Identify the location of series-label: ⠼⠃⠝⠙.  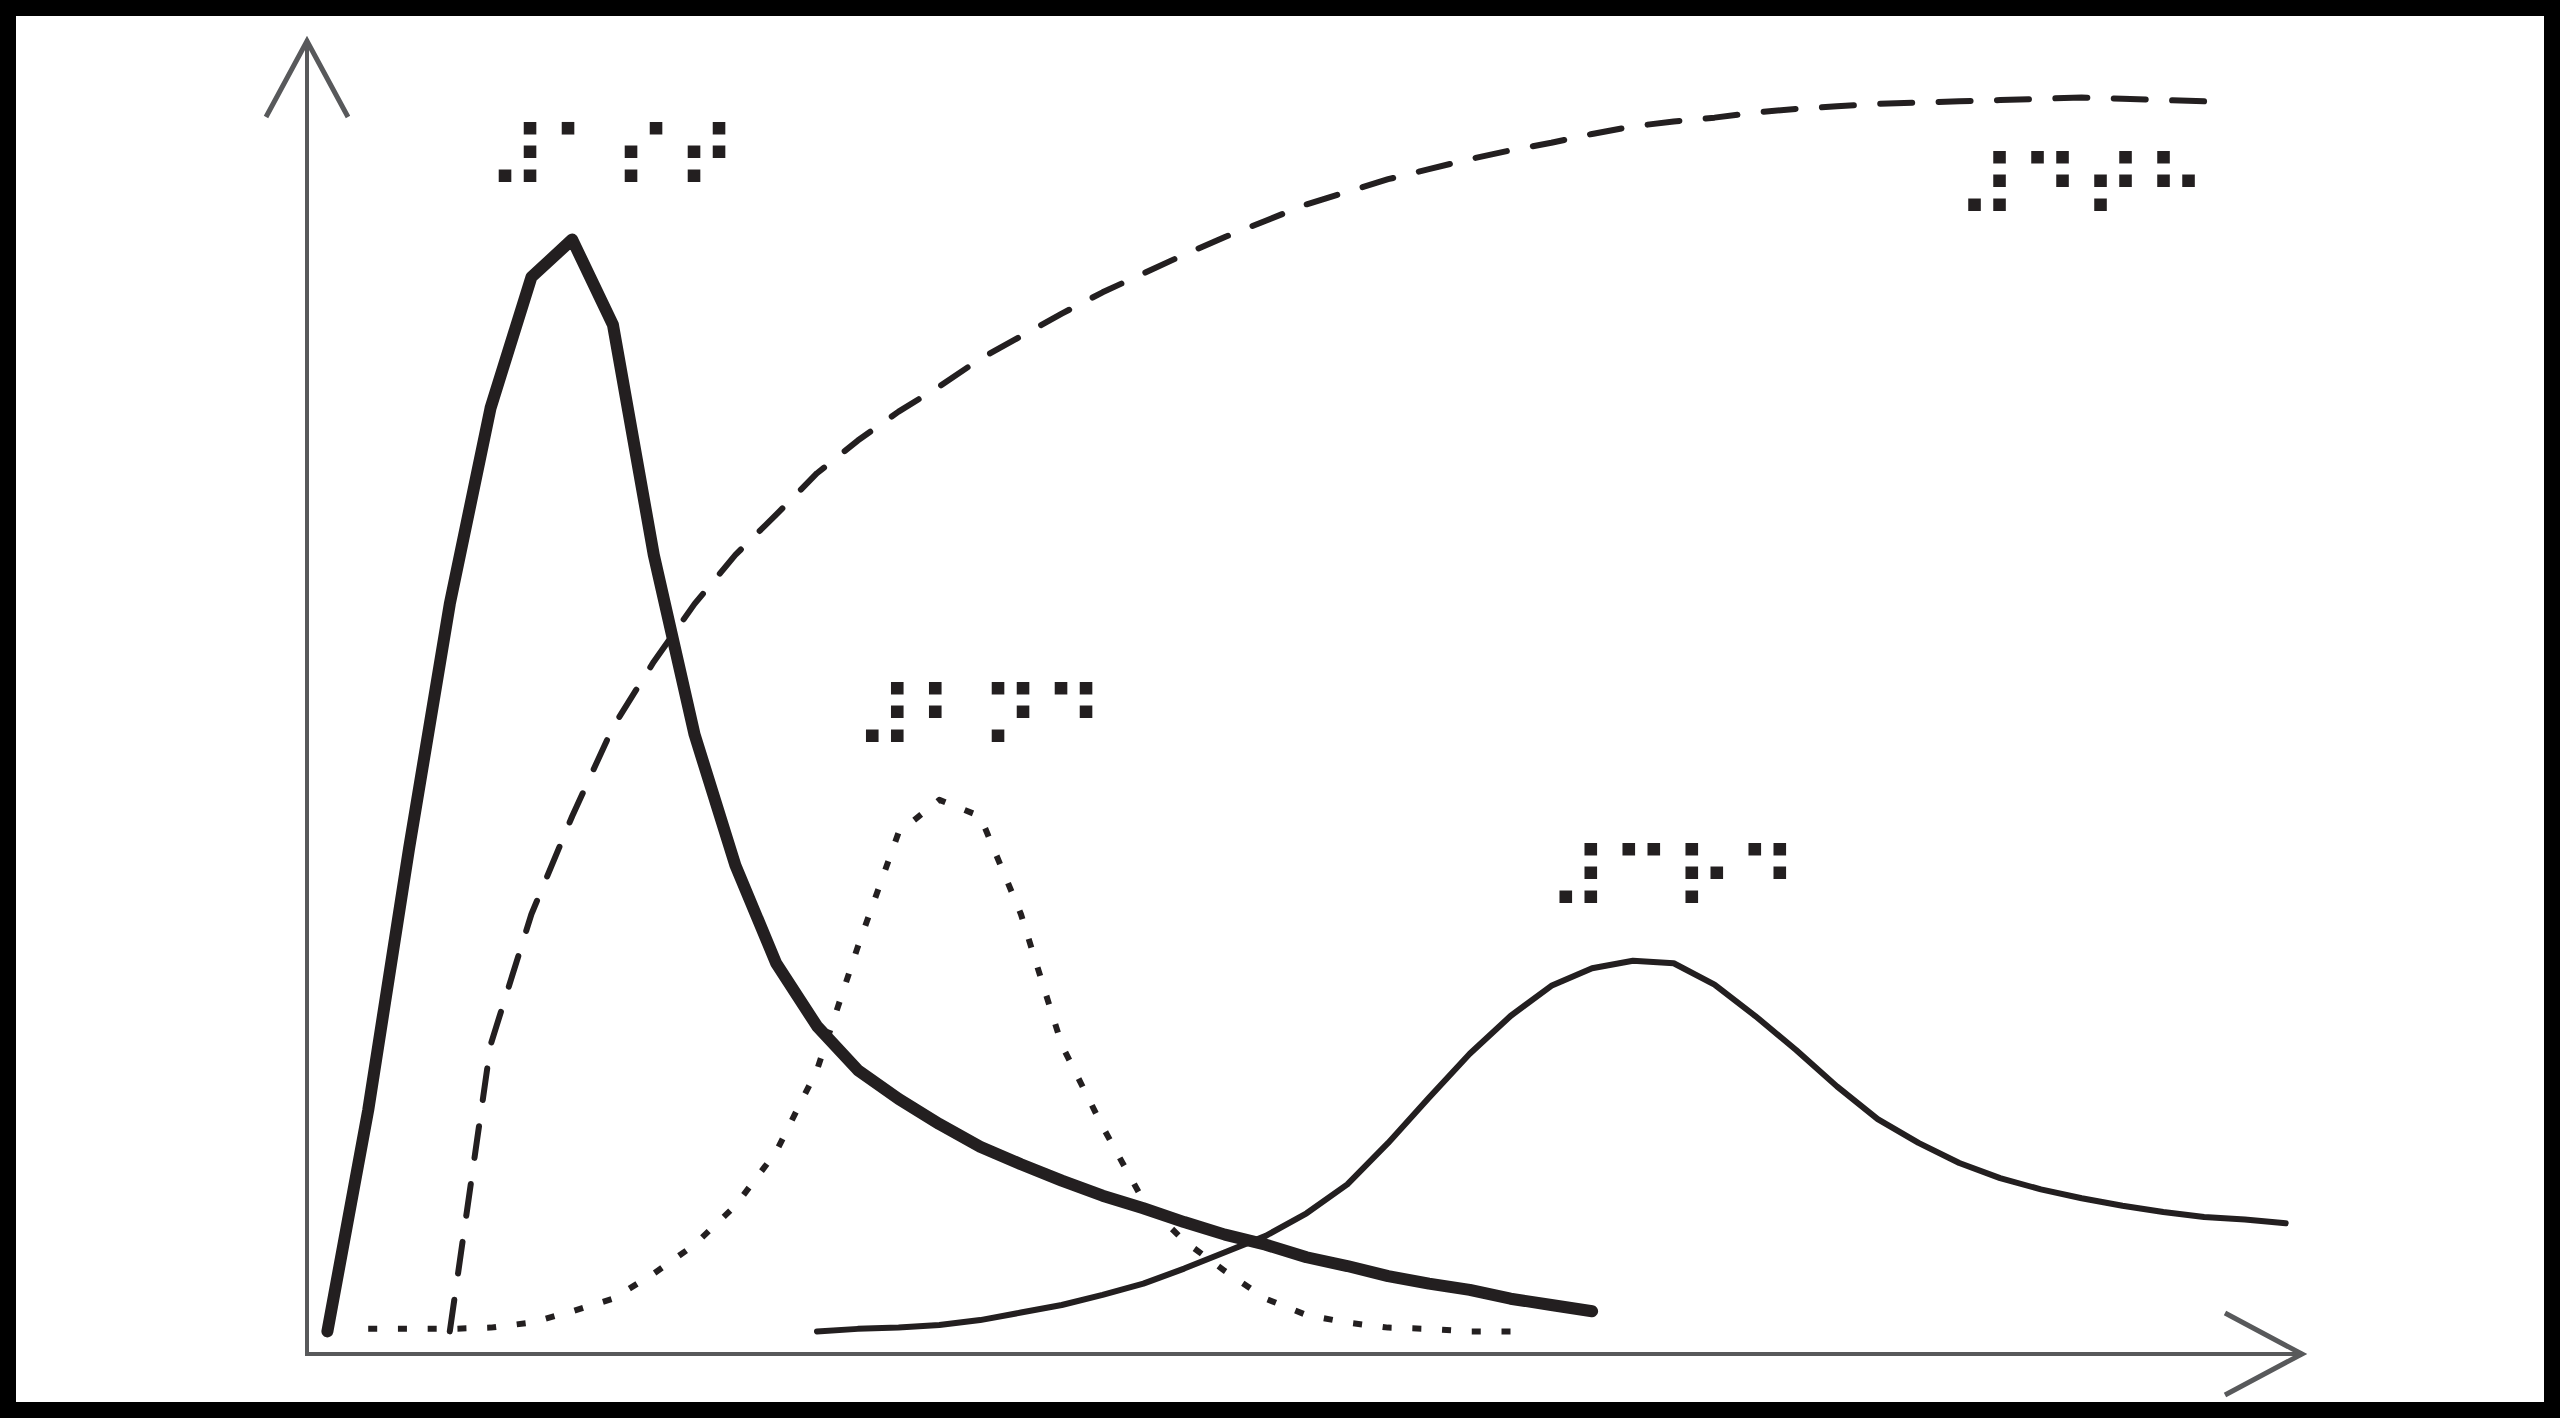
(979, 719).